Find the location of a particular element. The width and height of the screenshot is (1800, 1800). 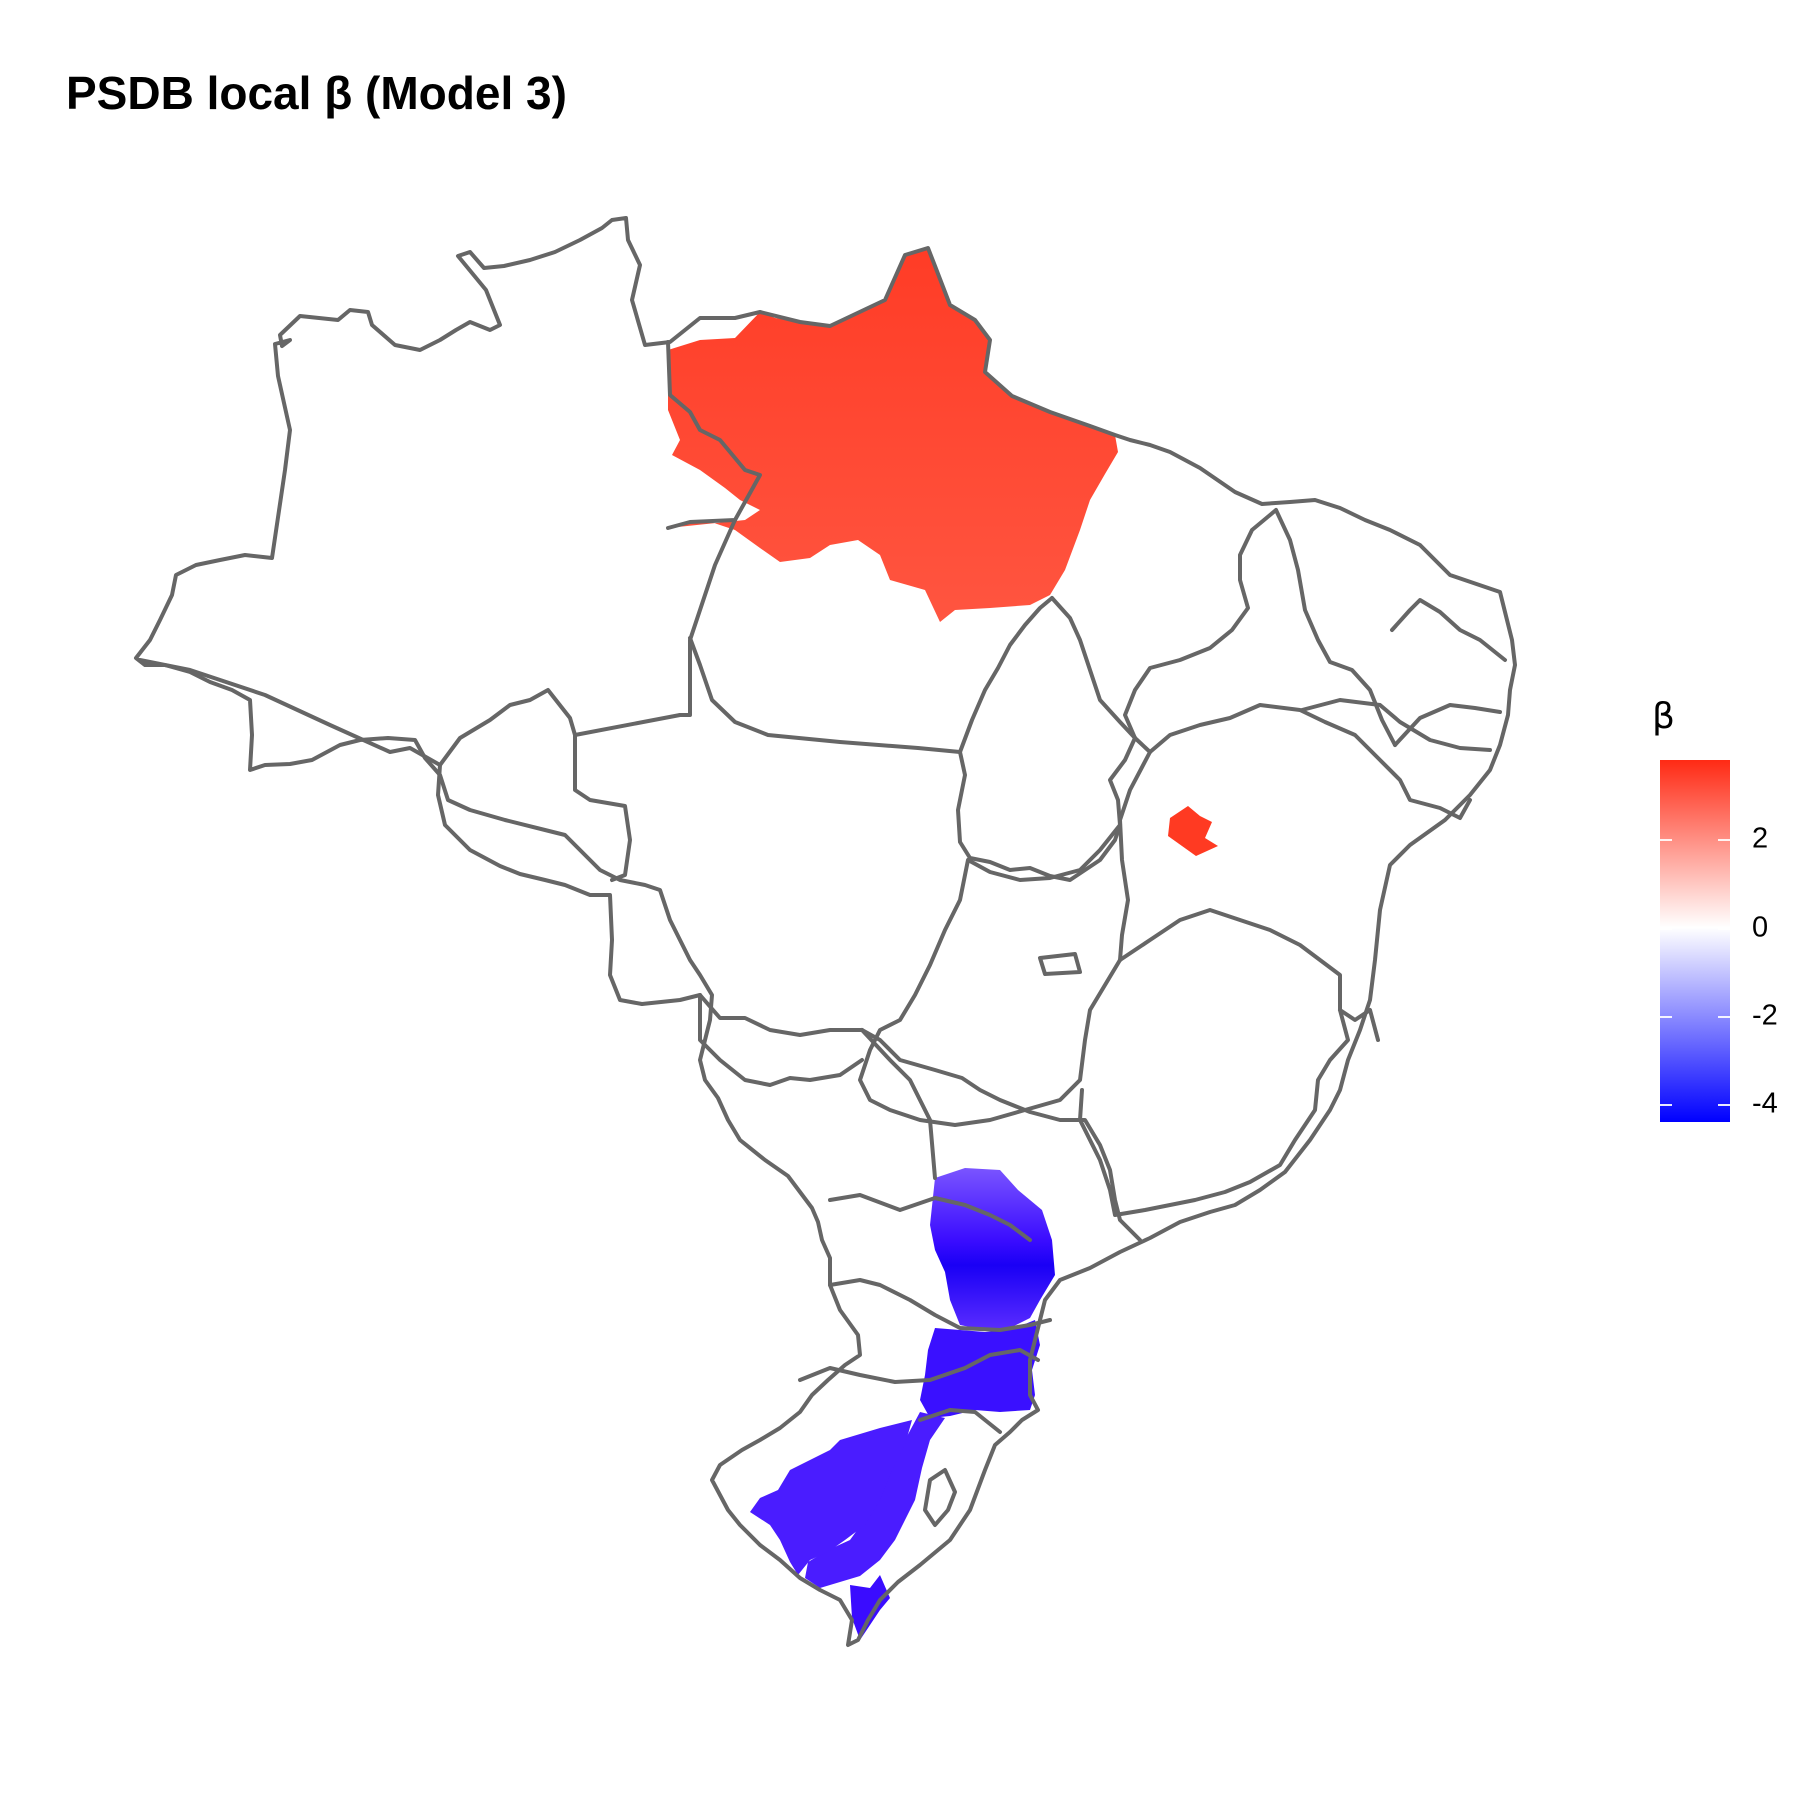

border-ms-sp is located at coordinates (898, 1104).